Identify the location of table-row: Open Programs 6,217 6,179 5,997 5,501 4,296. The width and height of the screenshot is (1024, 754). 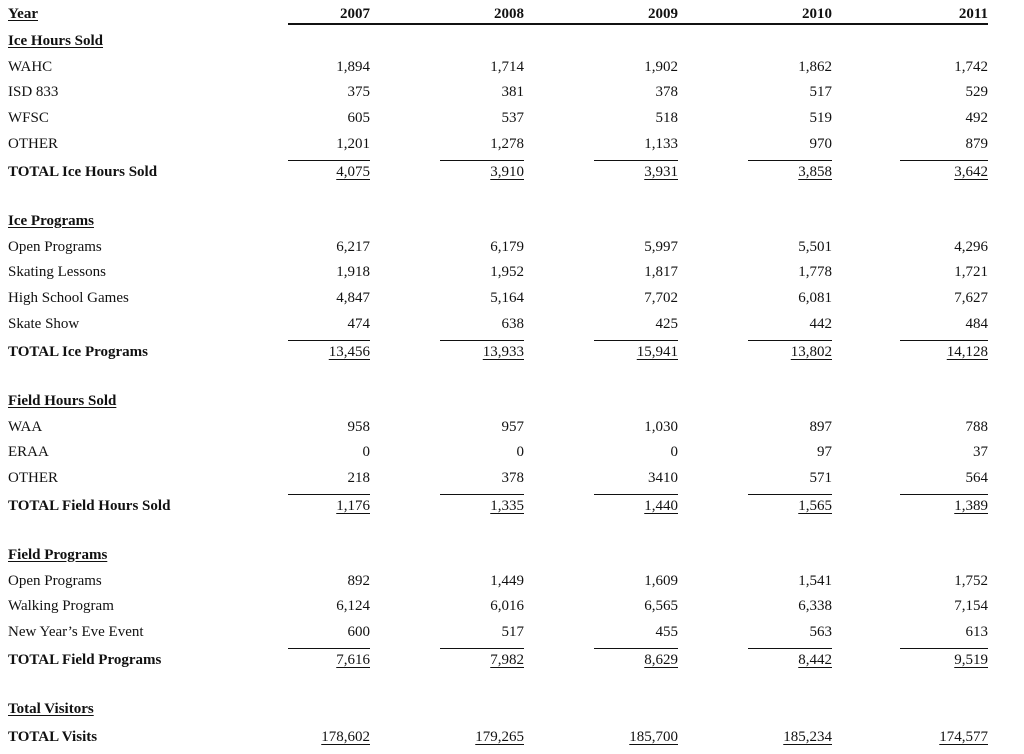
(512, 248).